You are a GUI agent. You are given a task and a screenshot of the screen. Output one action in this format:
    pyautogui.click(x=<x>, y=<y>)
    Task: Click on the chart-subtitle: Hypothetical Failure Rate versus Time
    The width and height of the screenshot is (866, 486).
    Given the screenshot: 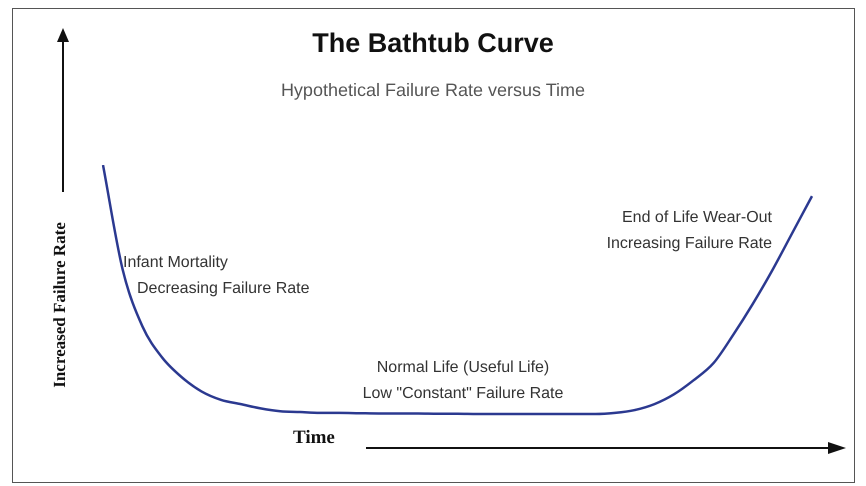 What is the action you would take?
    pyautogui.click(x=433, y=90)
    